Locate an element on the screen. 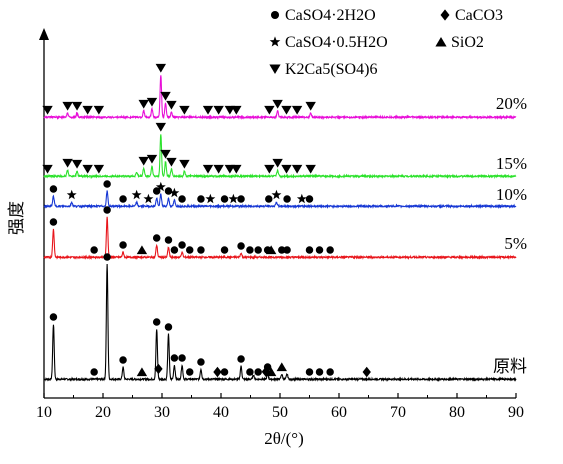 This screenshot has width=563, height=464. diamond-marker is located at coordinates (158, 369).